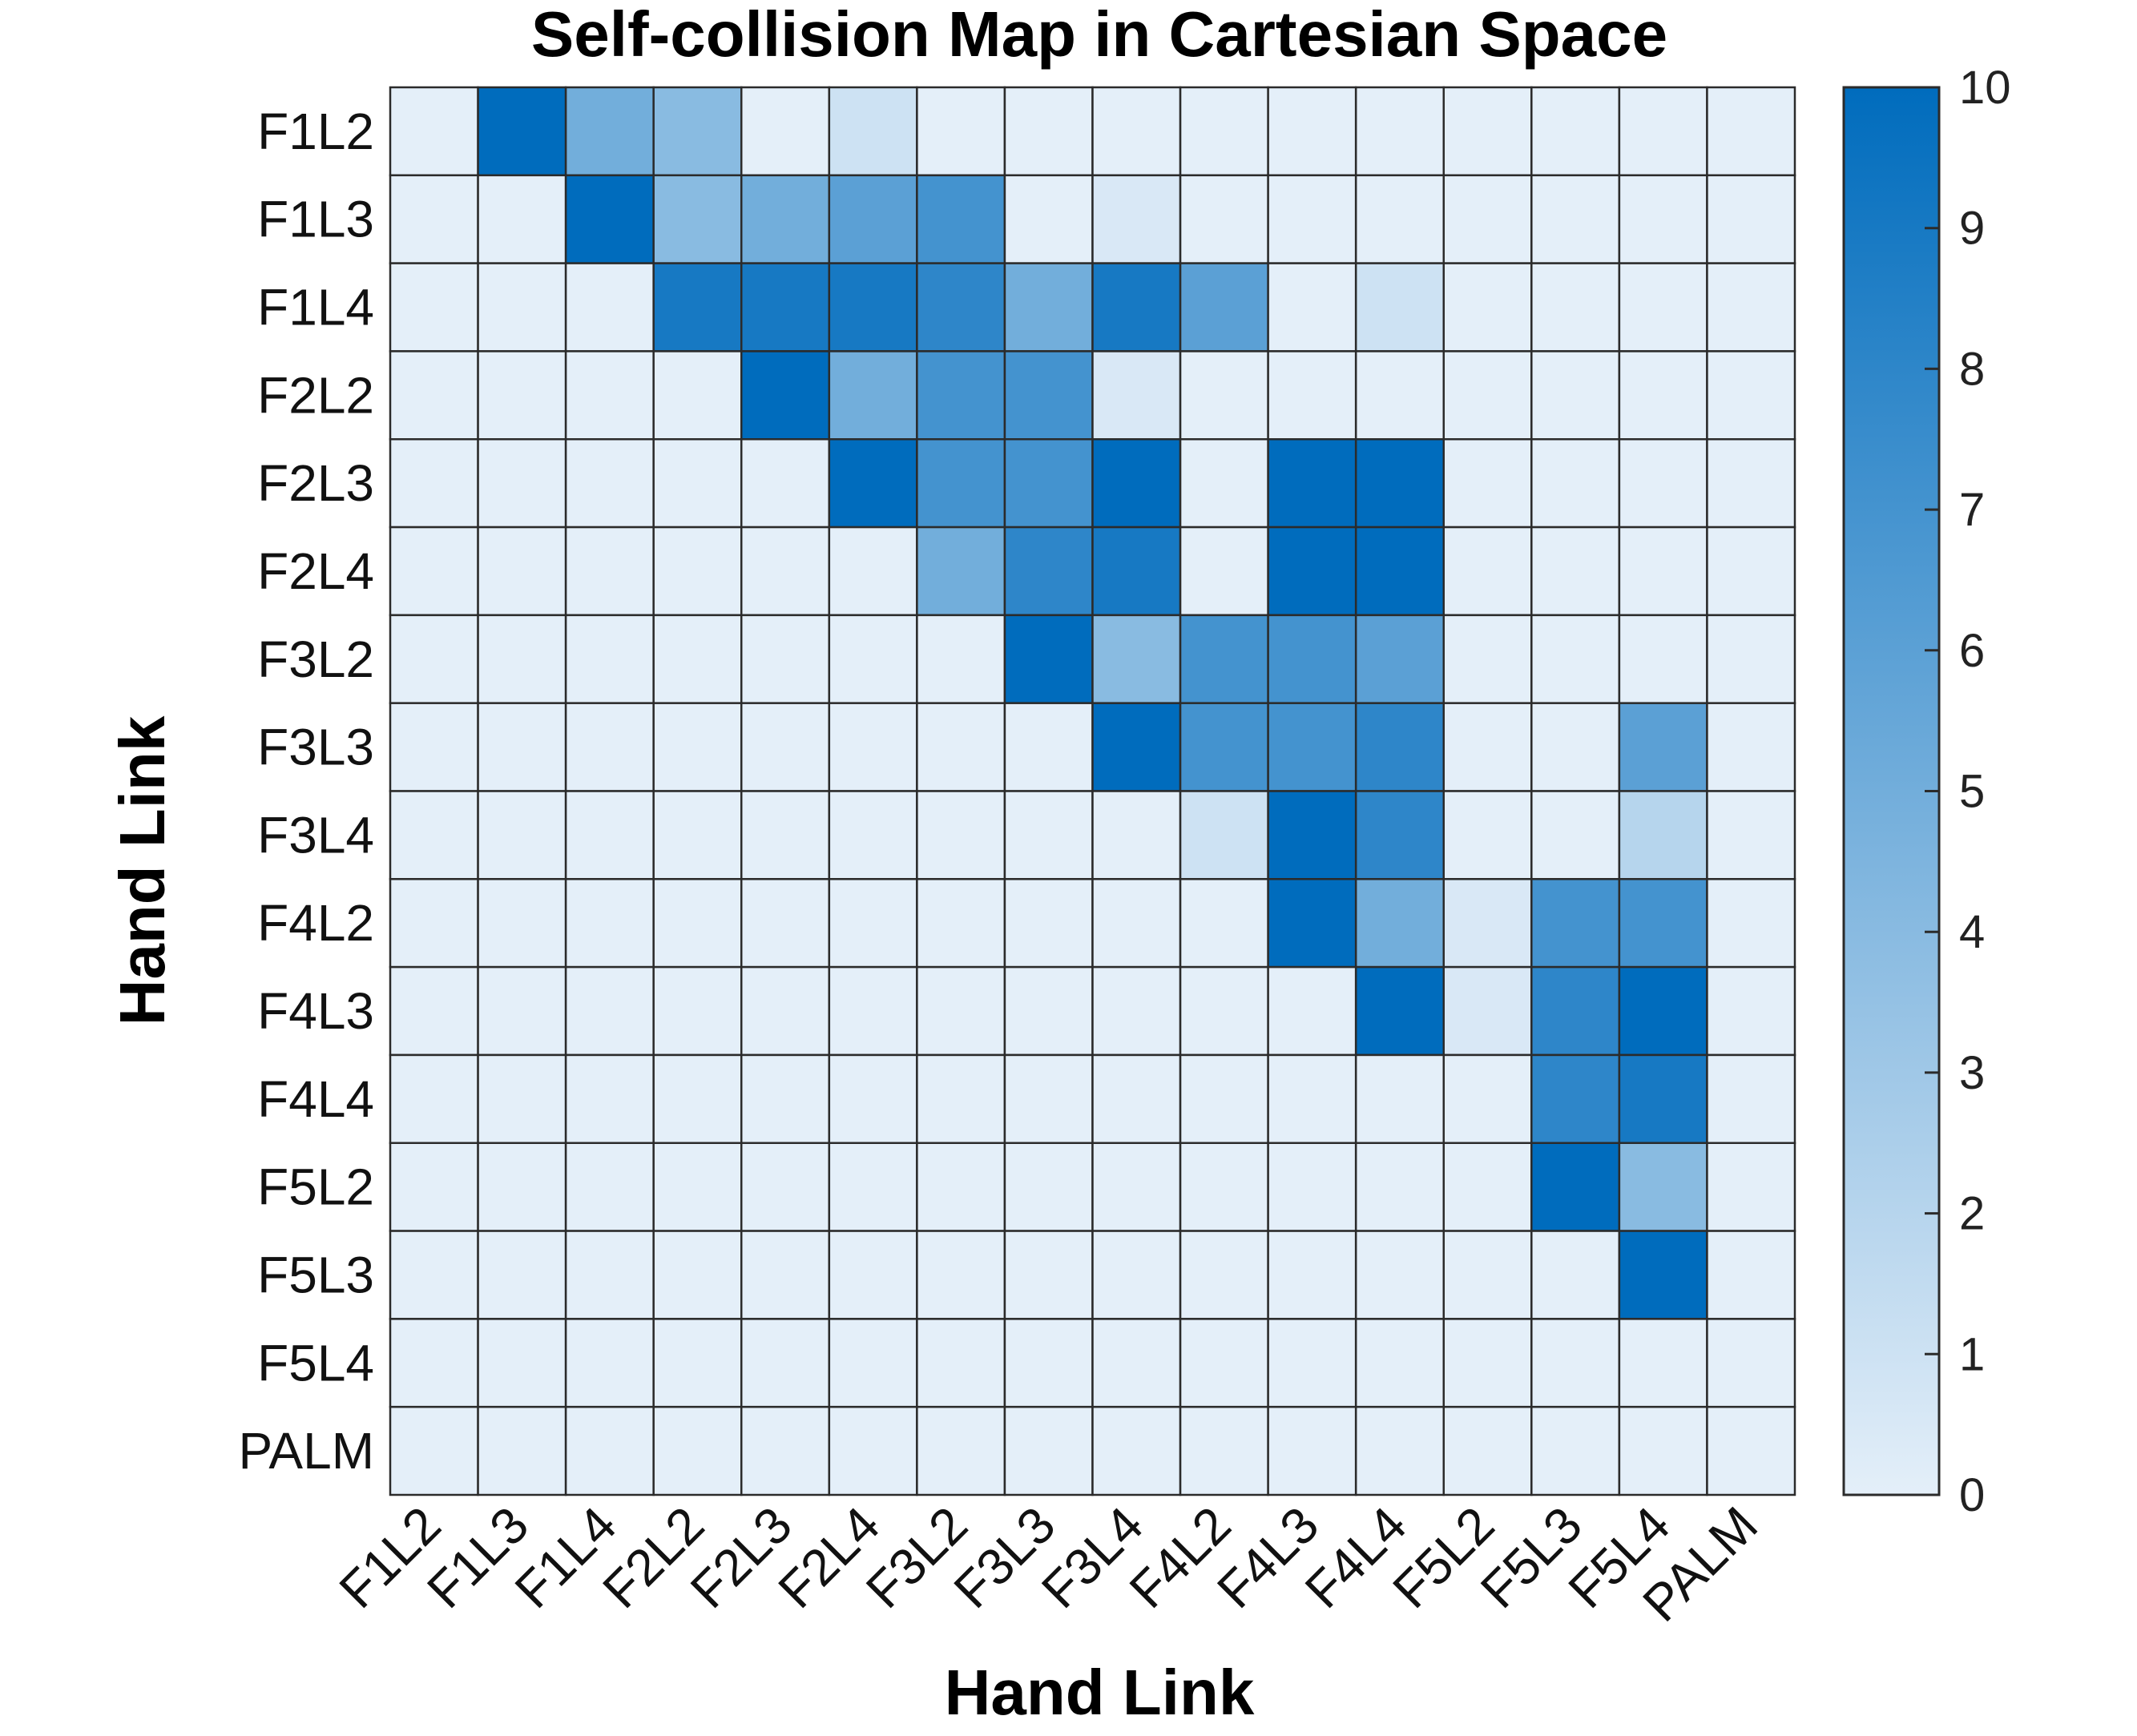  I want to click on heatmap-cell-f2l3-palm, so click(1751, 483).